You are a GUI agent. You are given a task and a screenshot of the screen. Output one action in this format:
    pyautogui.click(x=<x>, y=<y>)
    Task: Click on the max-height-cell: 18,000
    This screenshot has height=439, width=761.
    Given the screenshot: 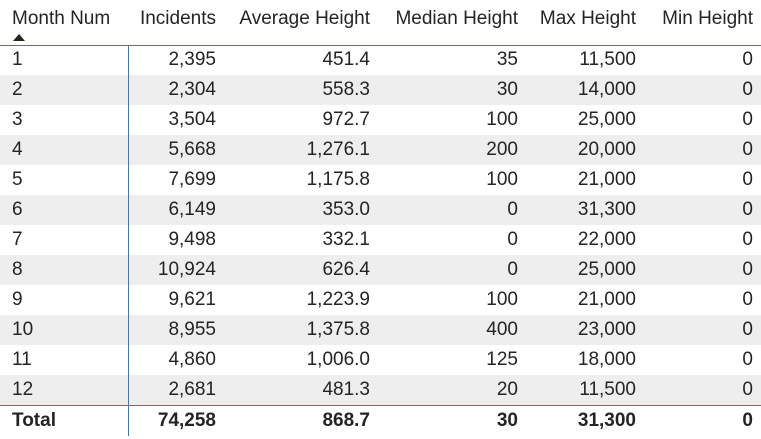 What is the action you would take?
    pyautogui.click(x=606, y=359)
    